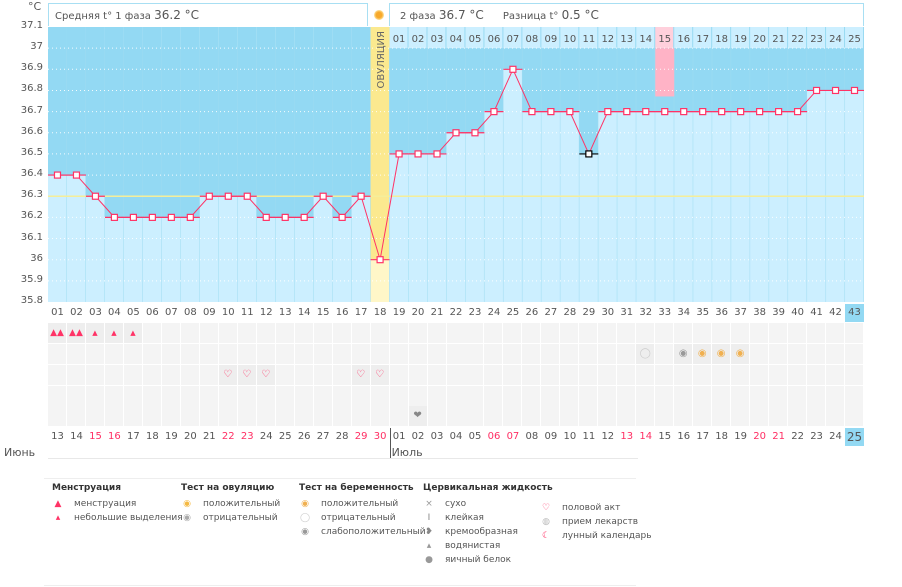  What do you see at coordinates (532, 312) in the screenshot?
I see `cycle-day-label: 26` at bounding box center [532, 312].